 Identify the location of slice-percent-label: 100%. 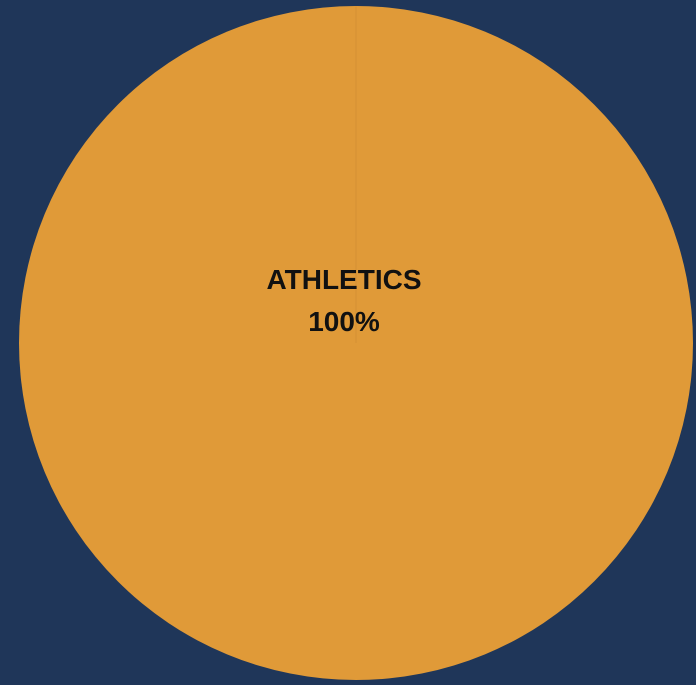
(344, 321).